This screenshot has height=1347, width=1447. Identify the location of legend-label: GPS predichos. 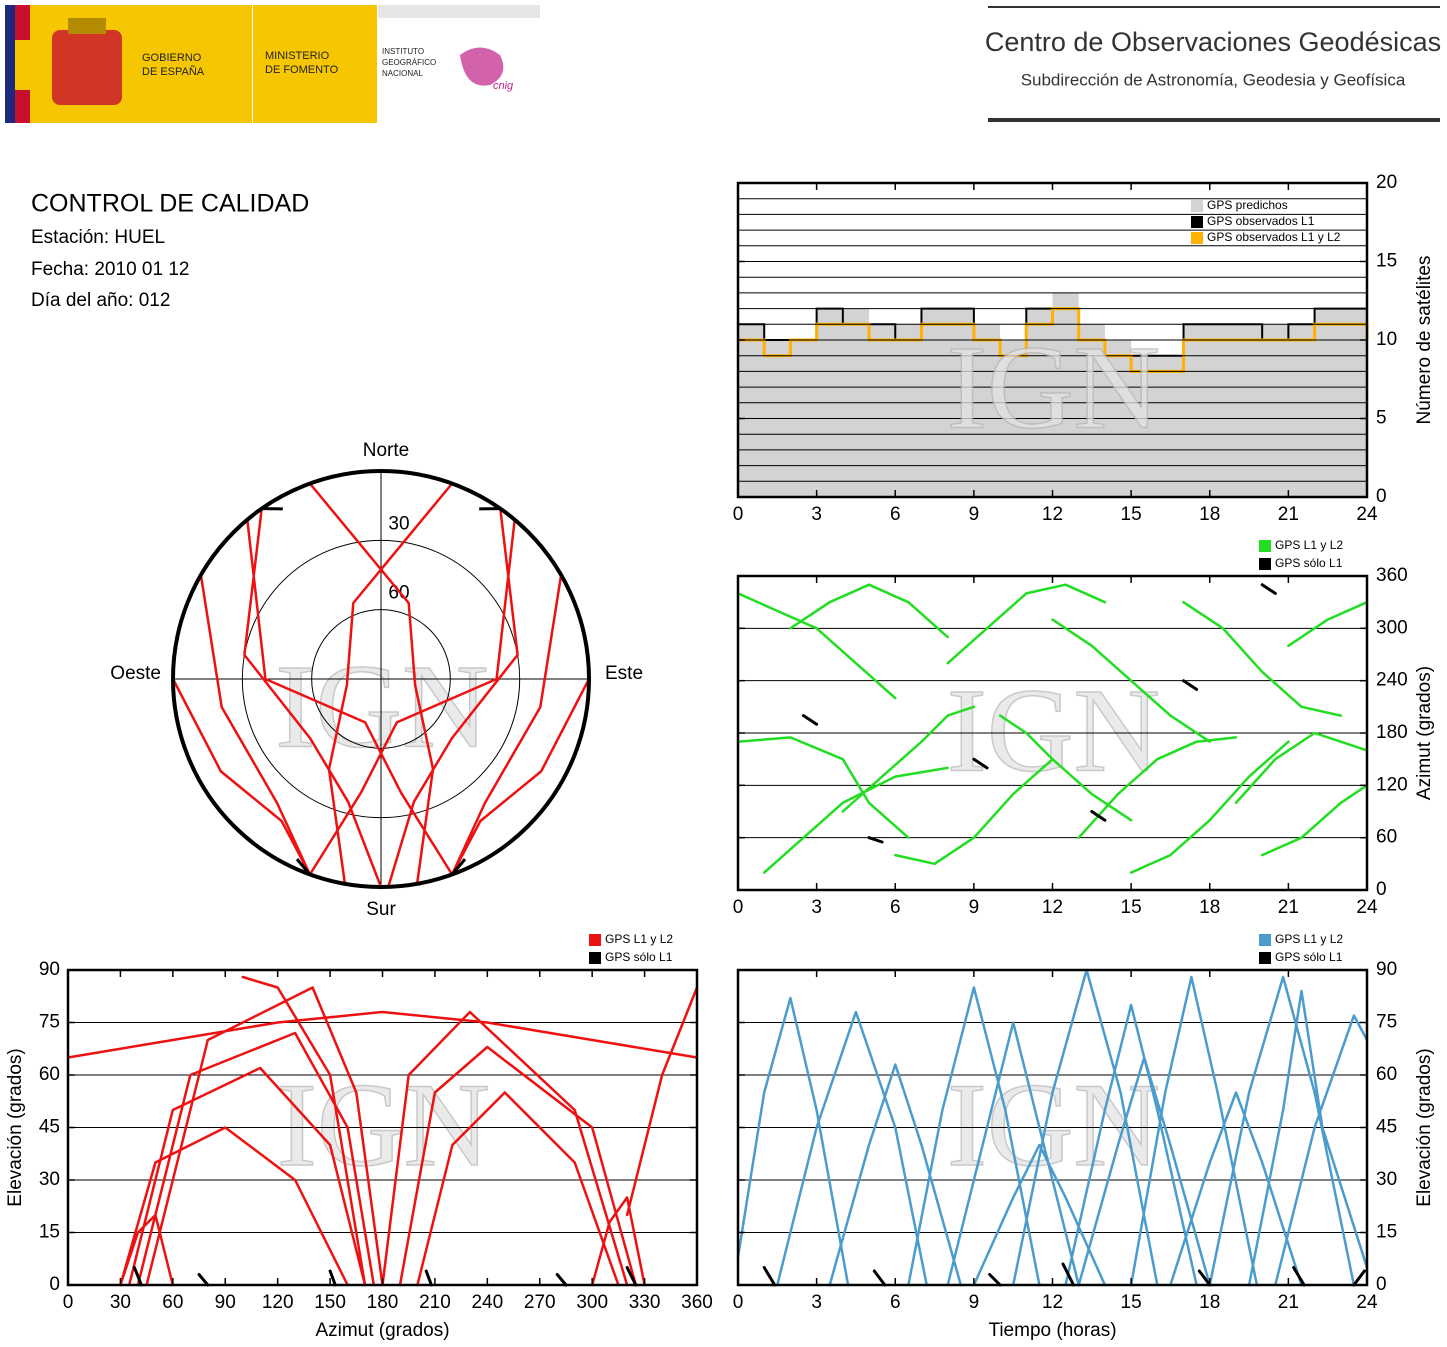
(1247, 205).